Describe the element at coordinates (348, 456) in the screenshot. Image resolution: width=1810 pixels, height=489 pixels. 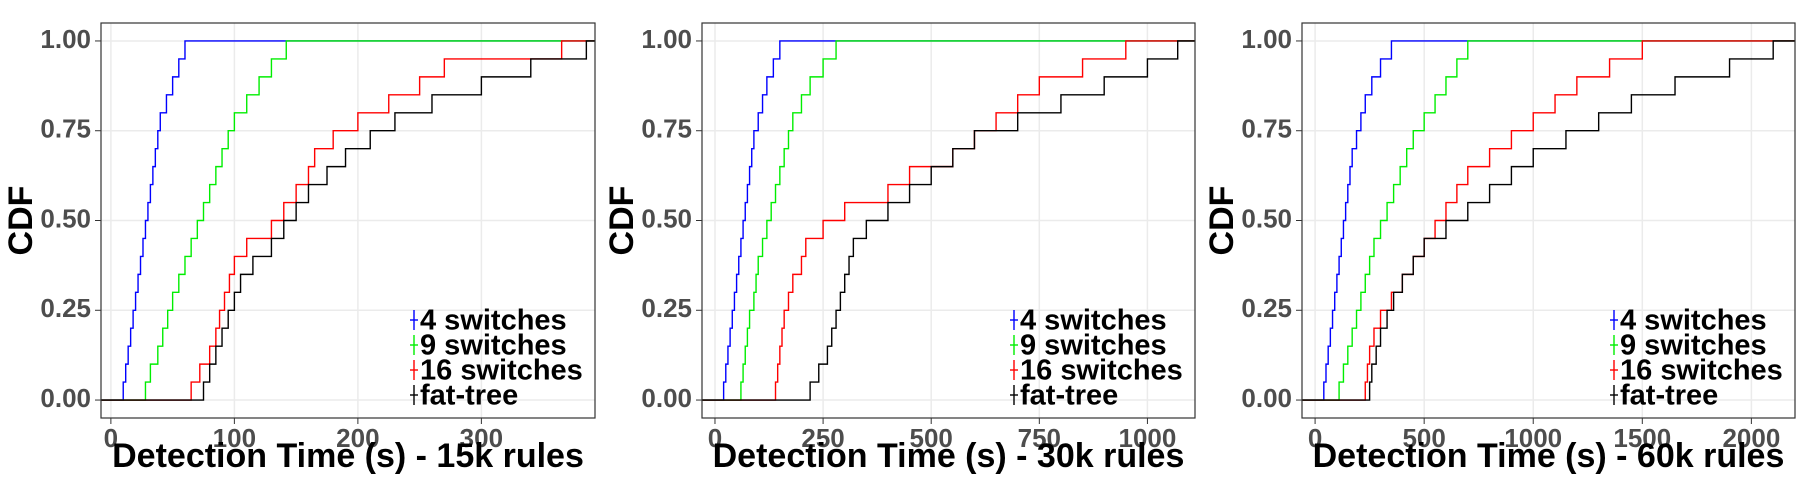
I see `x-axis-title: Detection Time (s) - 15k rules` at that location.